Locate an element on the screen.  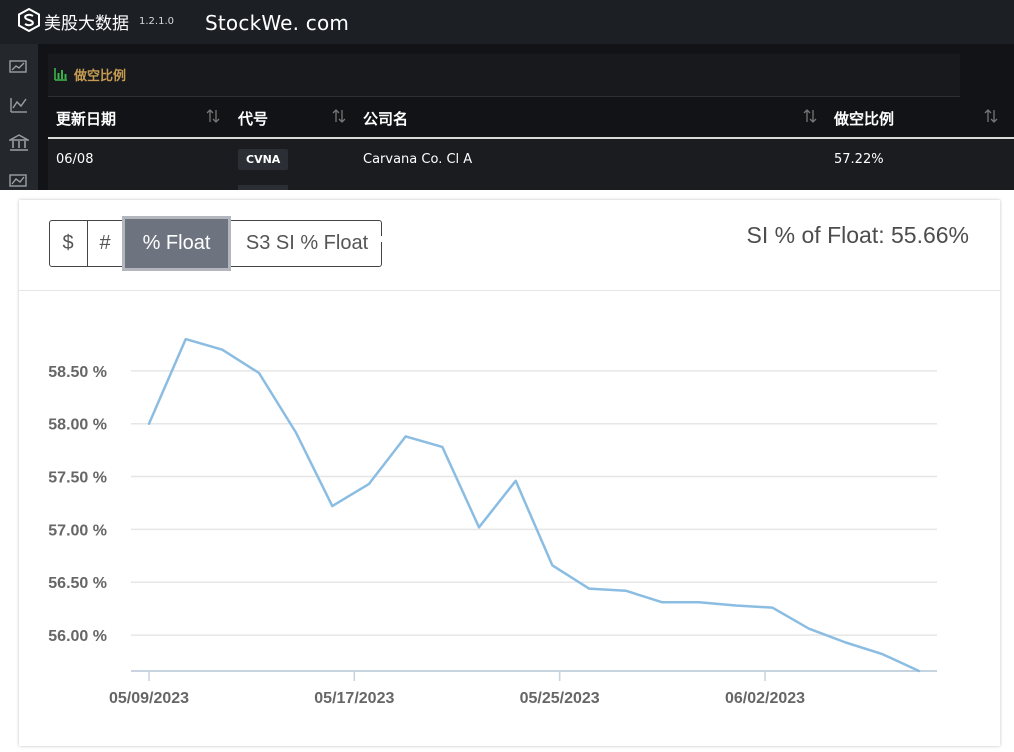
table-row: 06/08 CVNA Carvana Co. Cl A 57.22% is located at coordinates (531, 164).